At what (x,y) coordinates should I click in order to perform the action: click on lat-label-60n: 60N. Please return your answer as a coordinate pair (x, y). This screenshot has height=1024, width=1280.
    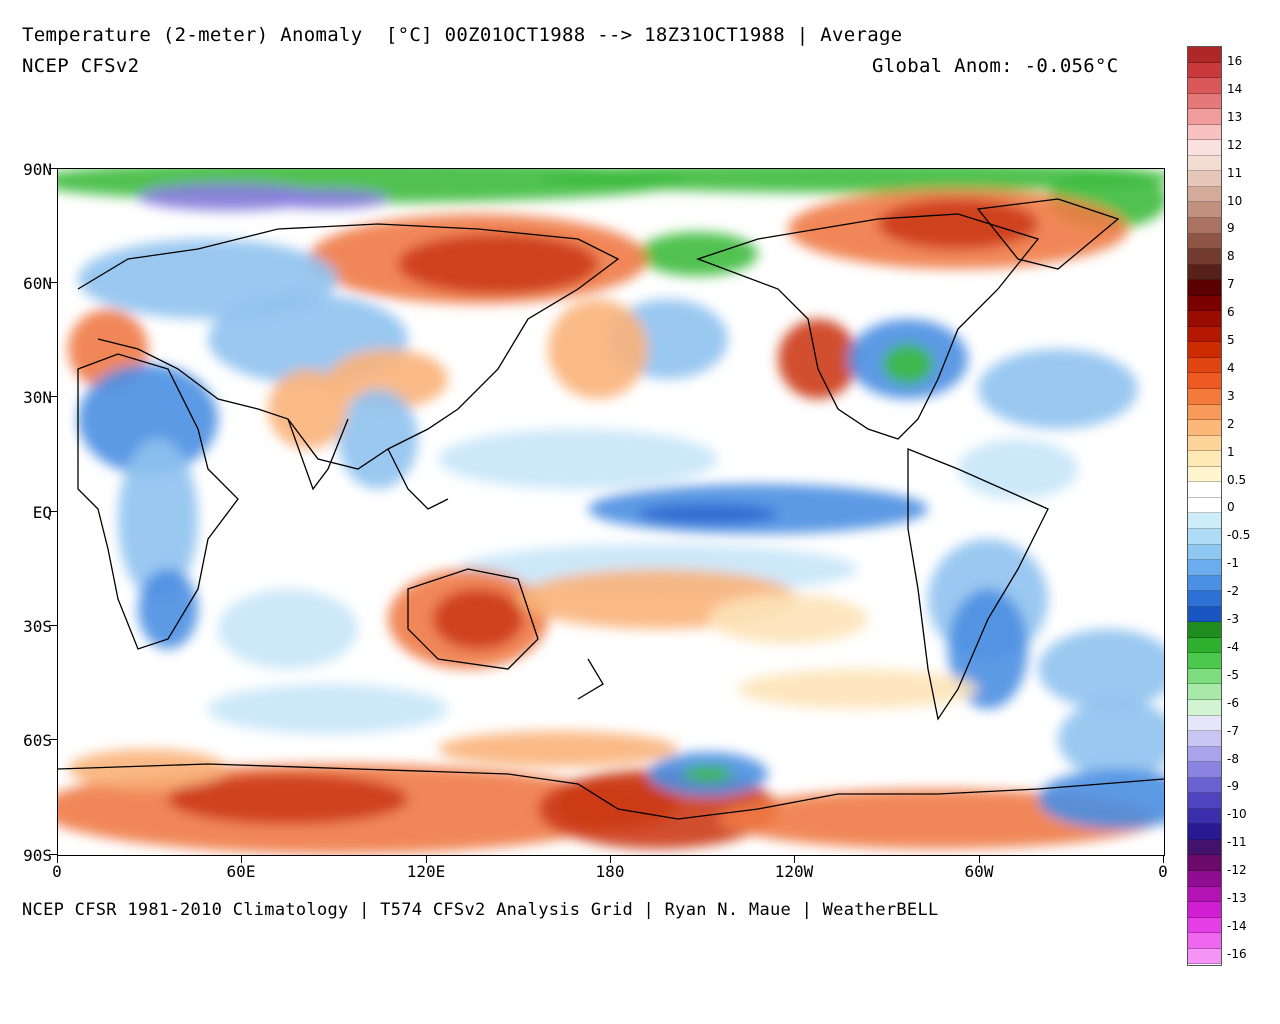
    Looking at the image, I should click on (37, 283).